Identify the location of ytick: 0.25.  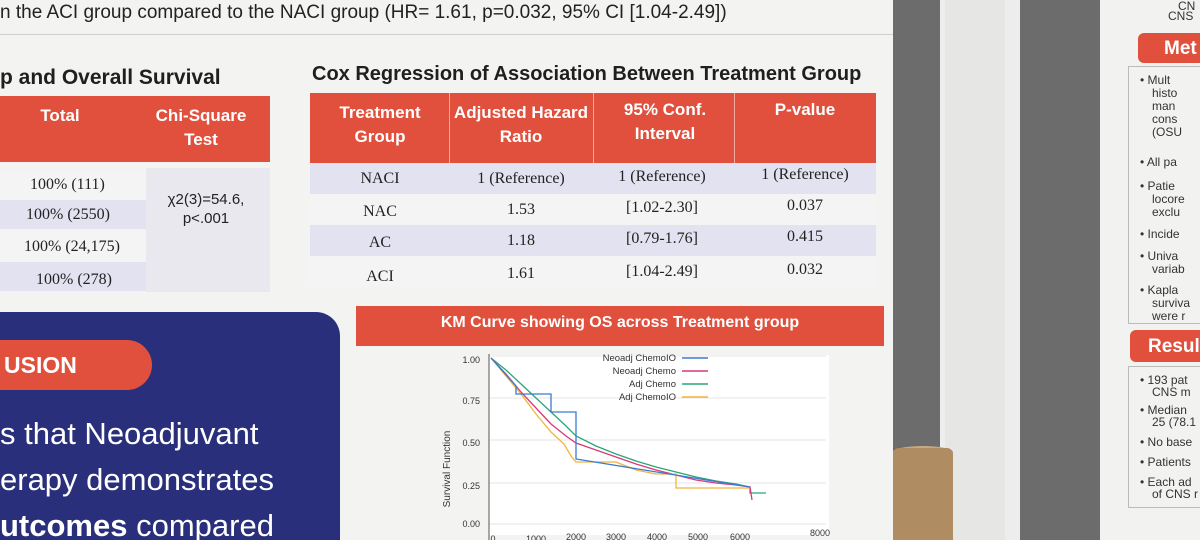
(471, 486).